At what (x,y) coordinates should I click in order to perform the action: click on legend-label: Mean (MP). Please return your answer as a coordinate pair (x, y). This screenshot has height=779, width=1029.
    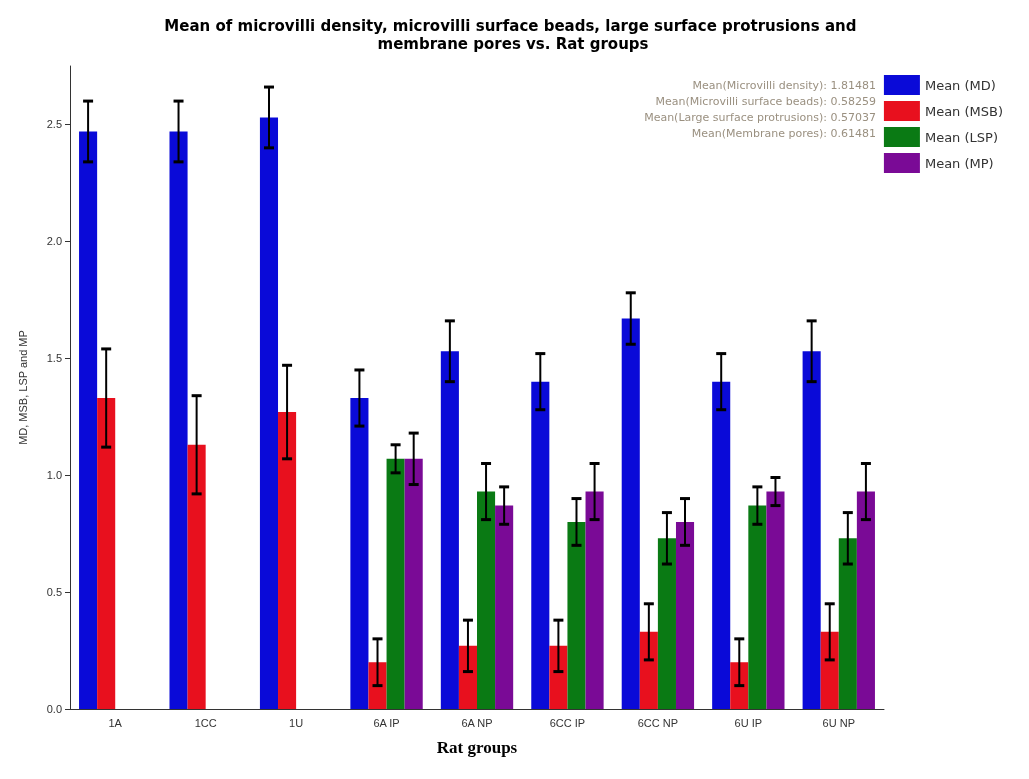
    Looking at the image, I should click on (959, 163).